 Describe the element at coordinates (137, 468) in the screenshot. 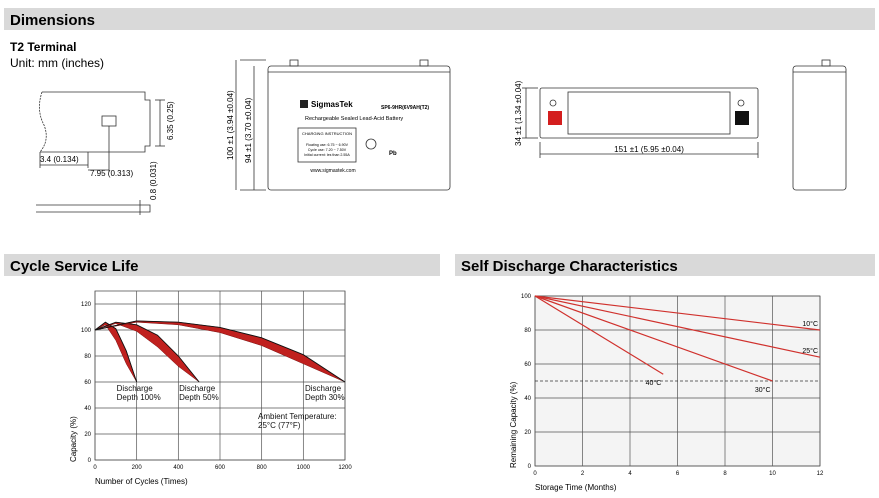

I see `x-tick-label: 200` at that location.